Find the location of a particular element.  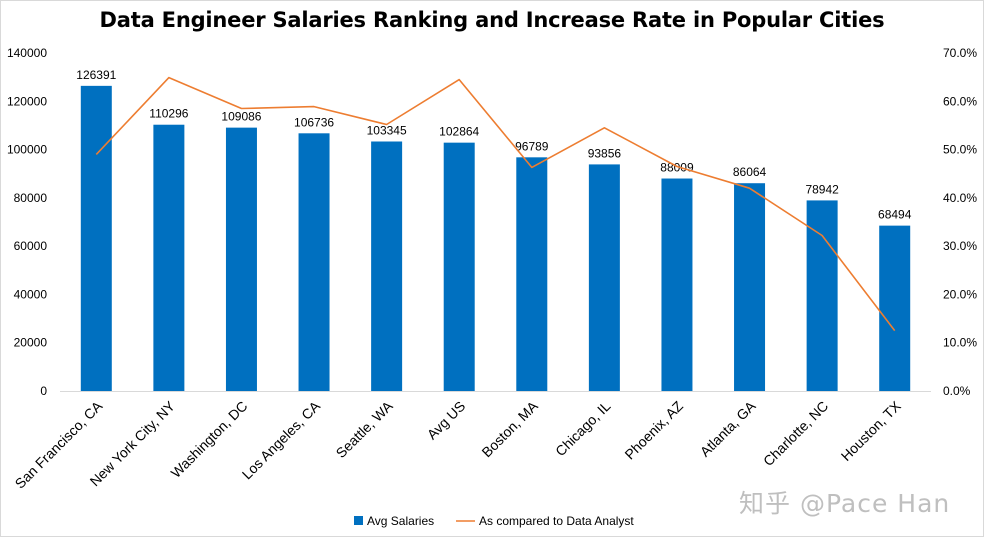

bar-data-label: 86064 is located at coordinates (750, 172).